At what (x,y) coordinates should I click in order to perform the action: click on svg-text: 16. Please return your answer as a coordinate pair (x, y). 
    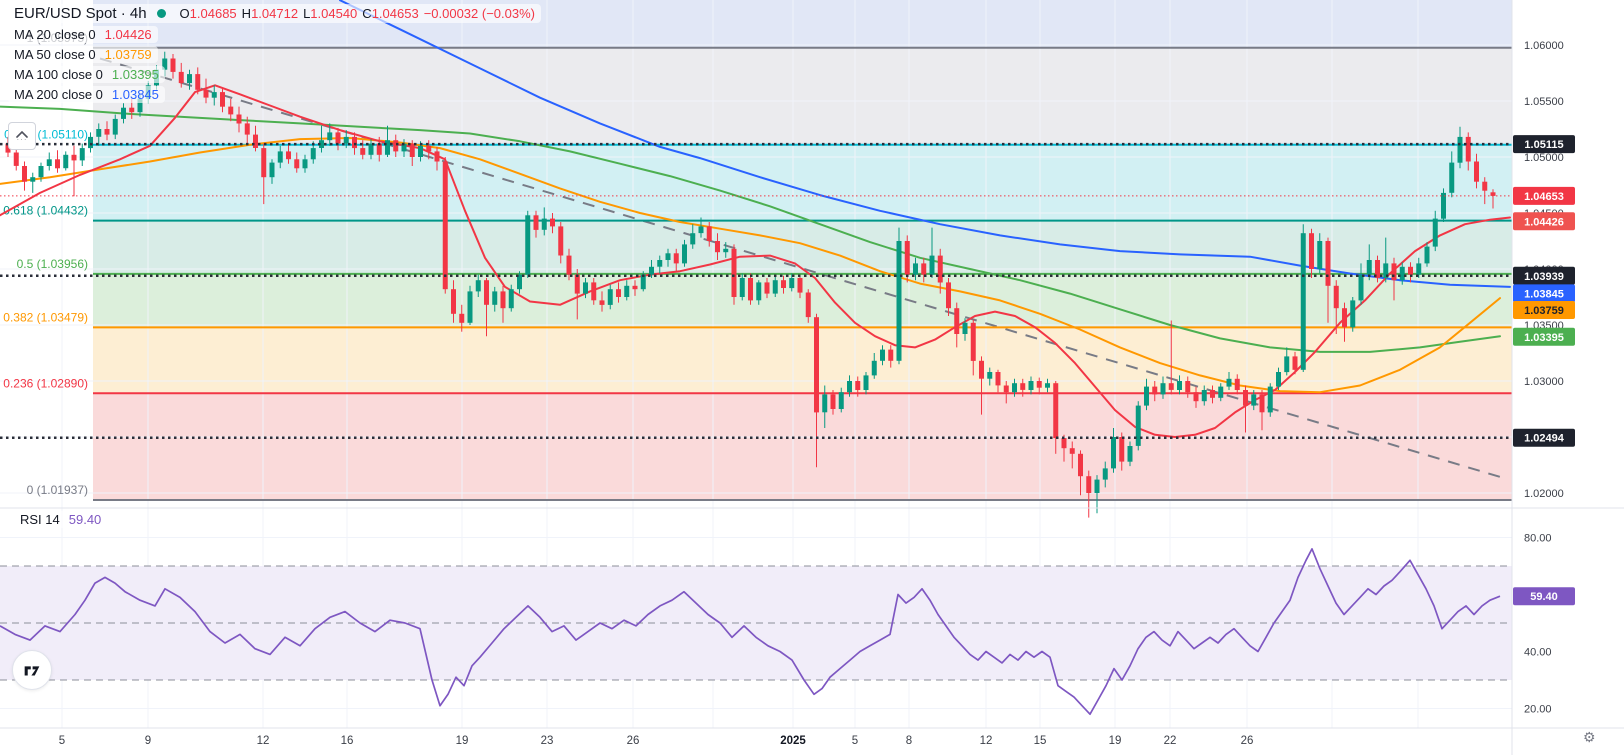
    Looking at the image, I should click on (347, 741).